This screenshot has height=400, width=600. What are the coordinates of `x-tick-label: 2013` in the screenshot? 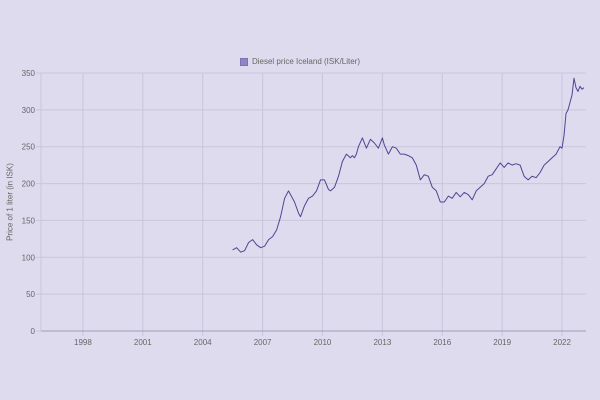 It's located at (382, 342).